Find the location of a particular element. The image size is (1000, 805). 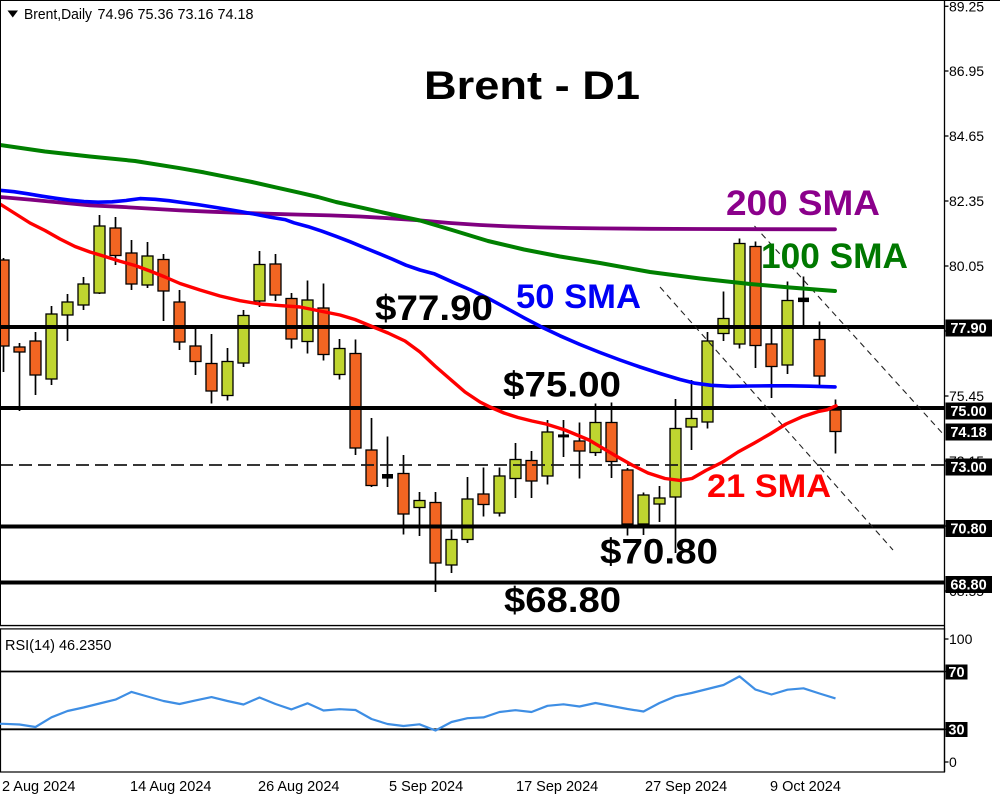

svg-text: $75.00 is located at coordinates (562, 385).